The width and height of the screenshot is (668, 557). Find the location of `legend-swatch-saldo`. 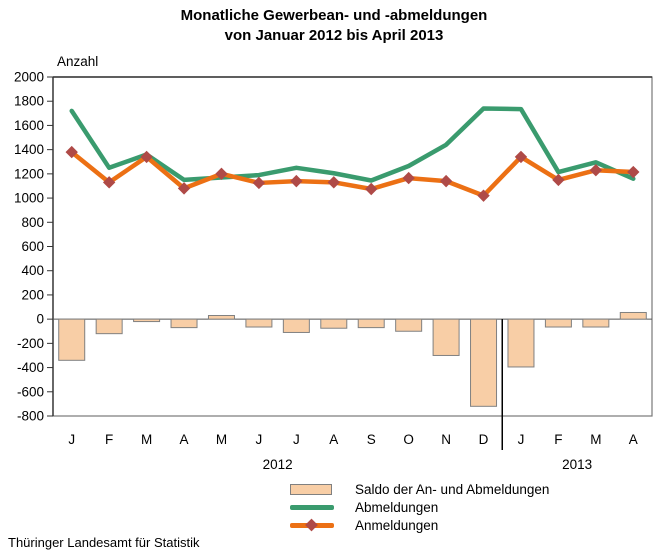

legend-swatch-saldo is located at coordinates (311, 489).